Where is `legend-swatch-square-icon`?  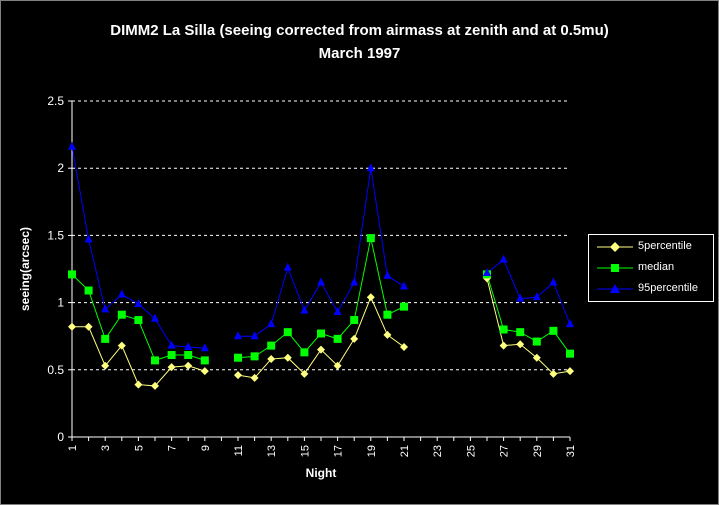 legend-swatch-square-icon is located at coordinates (615, 268).